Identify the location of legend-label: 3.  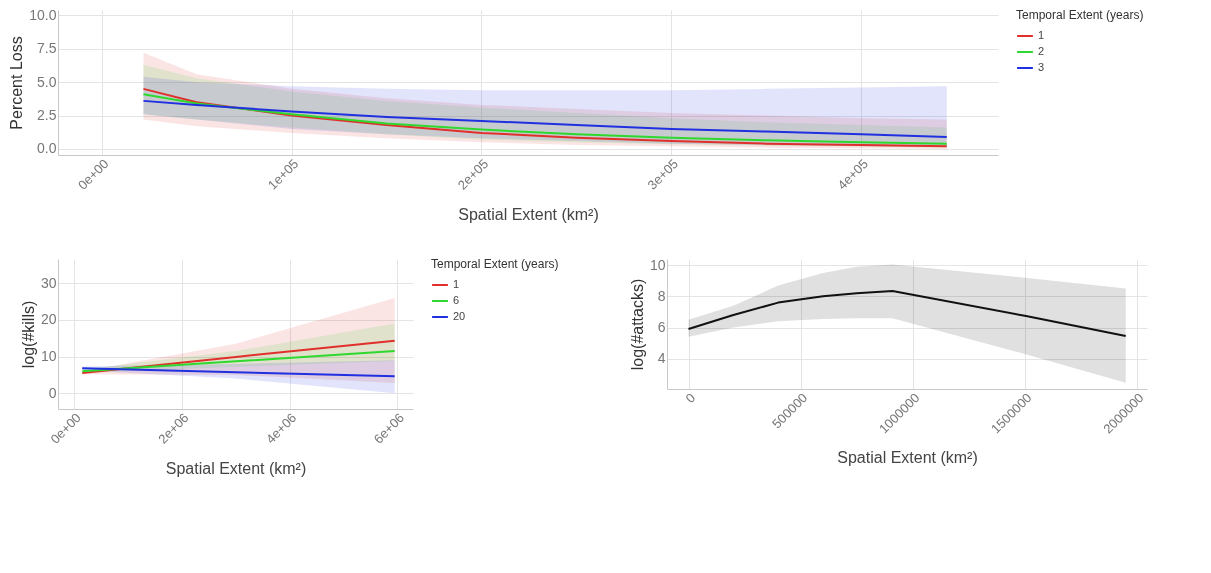
(1041, 67).